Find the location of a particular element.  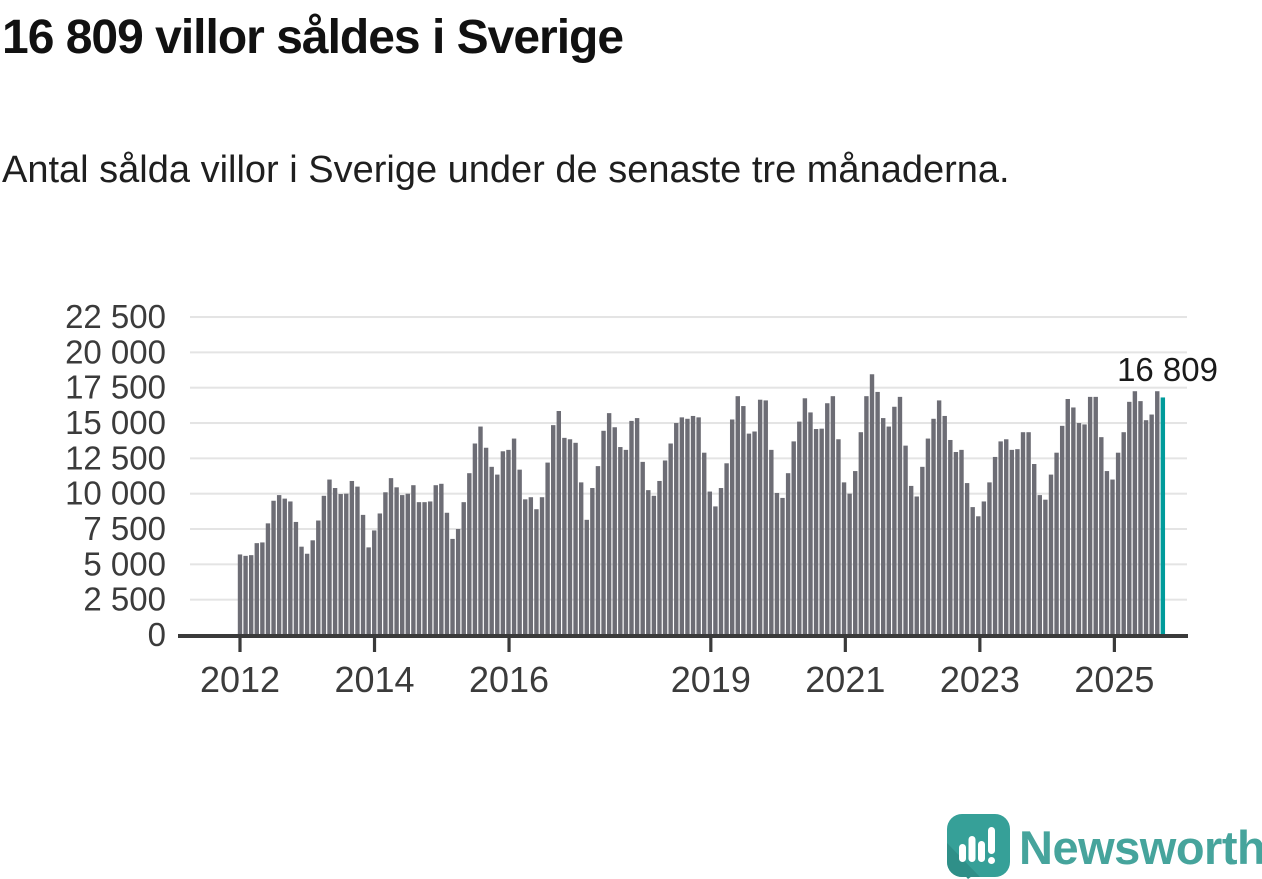

newsworthy-logo-icon is located at coordinates (978, 846).